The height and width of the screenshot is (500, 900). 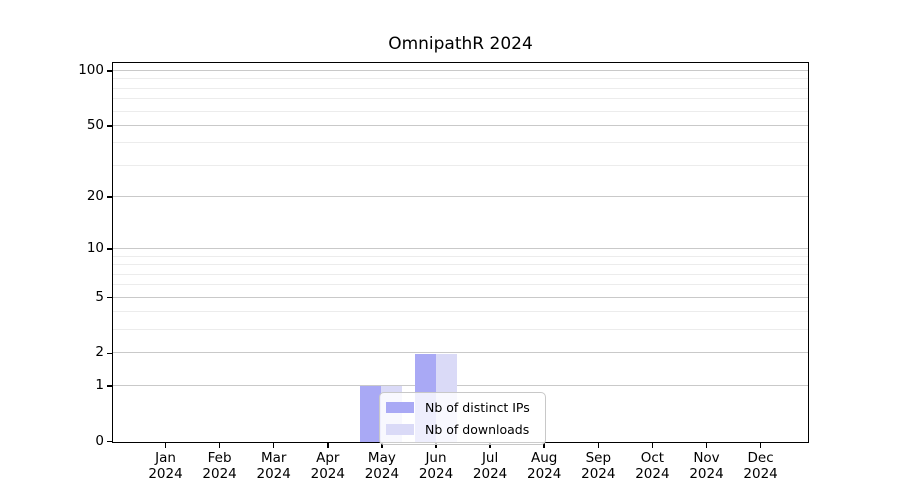 I want to click on legend-label-distinct-ips: Nb of distinct IPs, so click(x=477, y=407).